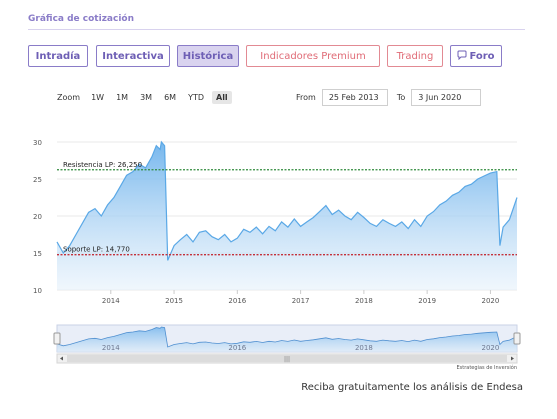 The image size is (557, 419). I want to click on from-date-input: 25 Feb 2013, so click(354, 97).